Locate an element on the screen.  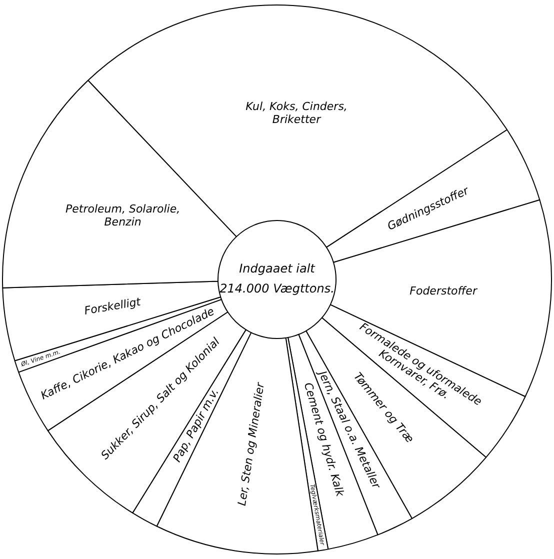
slice-label: Ler, Sten og Mineralier is located at coordinates (251, 443).